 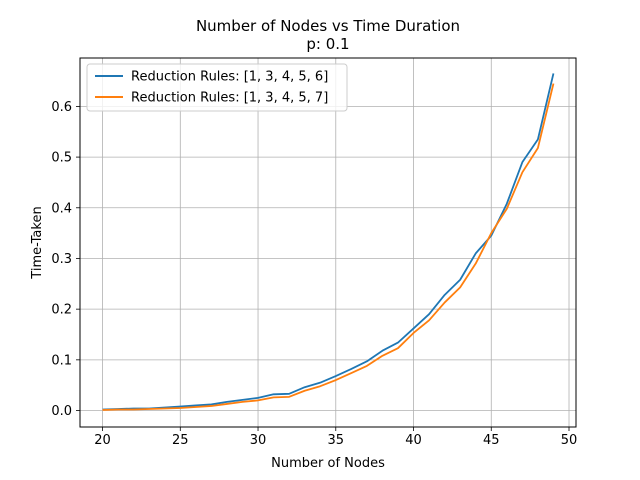 What do you see at coordinates (180, 440) in the screenshot?
I see `x-tick-label: 25` at bounding box center [180, 440].